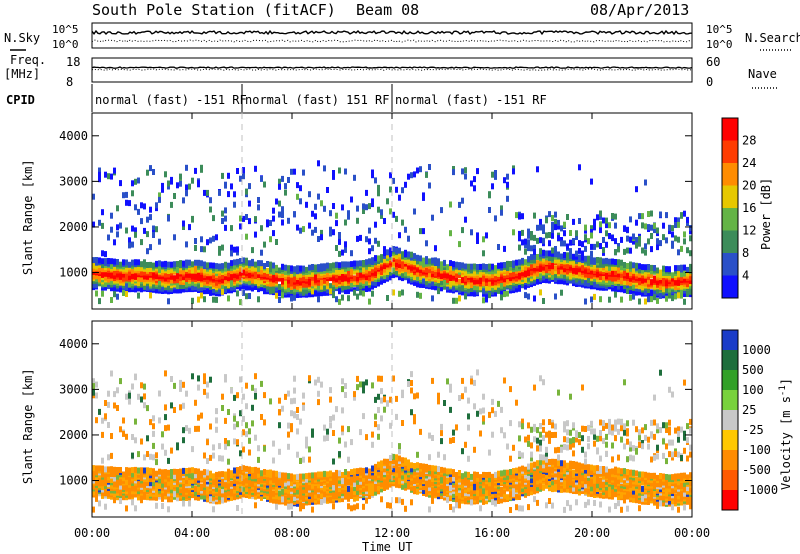  Describe the element at coordinates (73, 181) in the screenshot. I see `y-tick-label: 3000` at that location.